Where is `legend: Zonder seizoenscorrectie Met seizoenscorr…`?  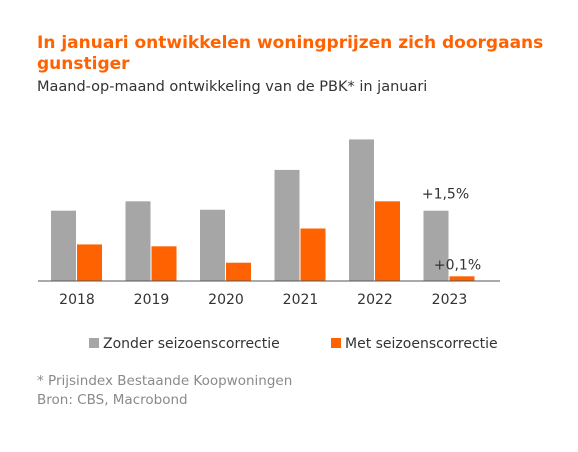 legend: Zonder seizoenscorrectie Met seizoenscorr… is located at coordinates (293, 344).